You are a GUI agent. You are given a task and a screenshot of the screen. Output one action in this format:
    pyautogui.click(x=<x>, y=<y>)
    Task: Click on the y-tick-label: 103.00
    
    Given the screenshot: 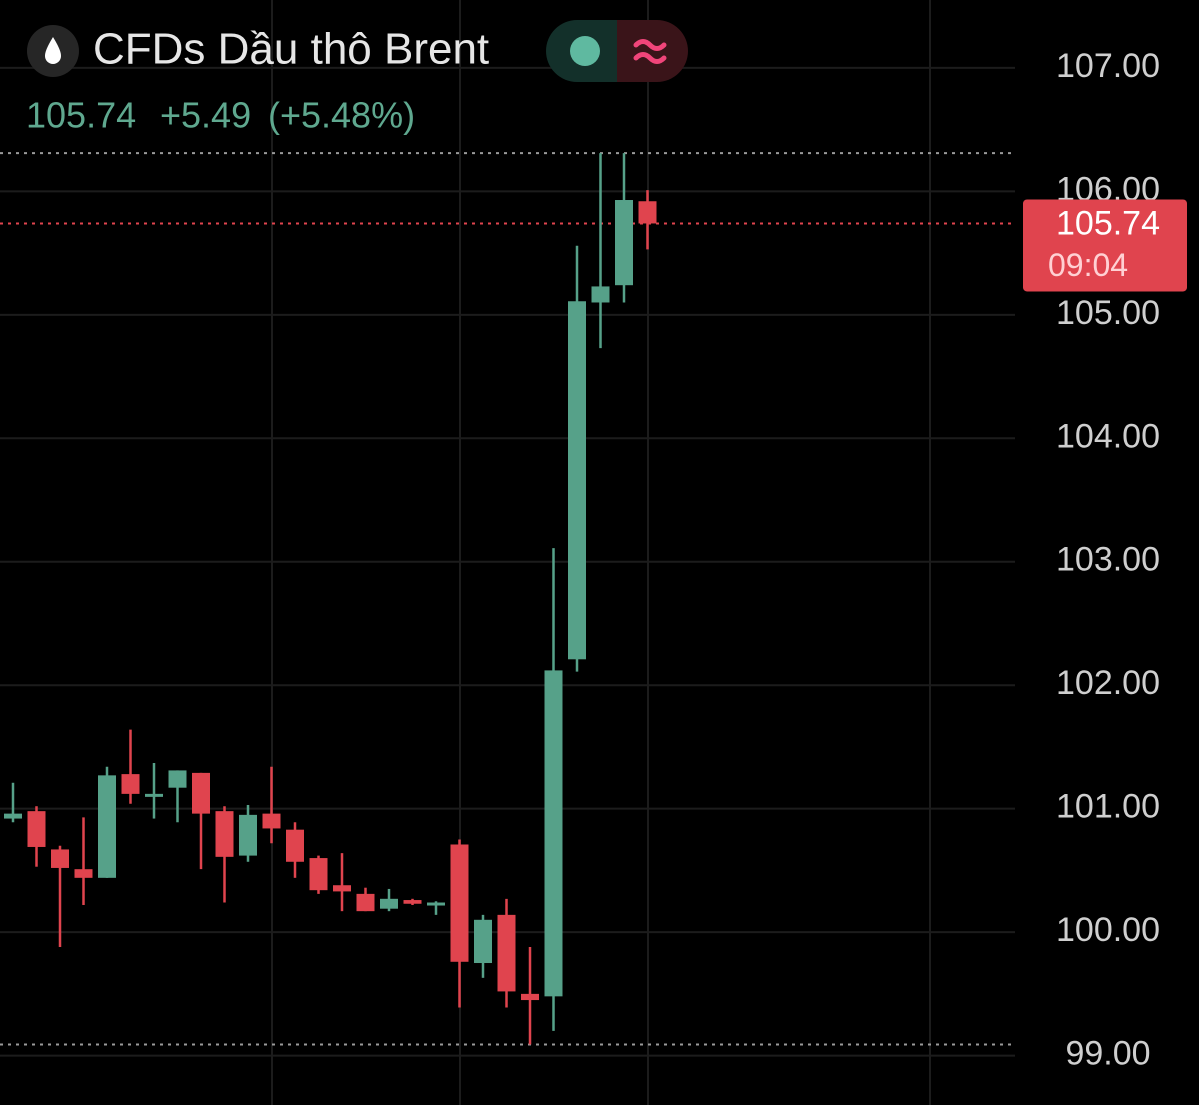 What is the action you would take?
    pyautogui.click(x=1108, y=560)
    